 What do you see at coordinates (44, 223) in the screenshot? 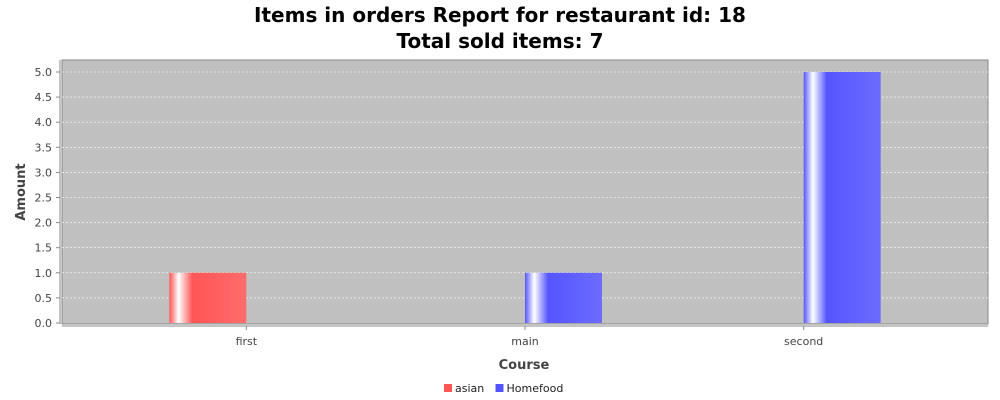
I see `y-tick-label: 2.0` at bounding box center [44, 223].